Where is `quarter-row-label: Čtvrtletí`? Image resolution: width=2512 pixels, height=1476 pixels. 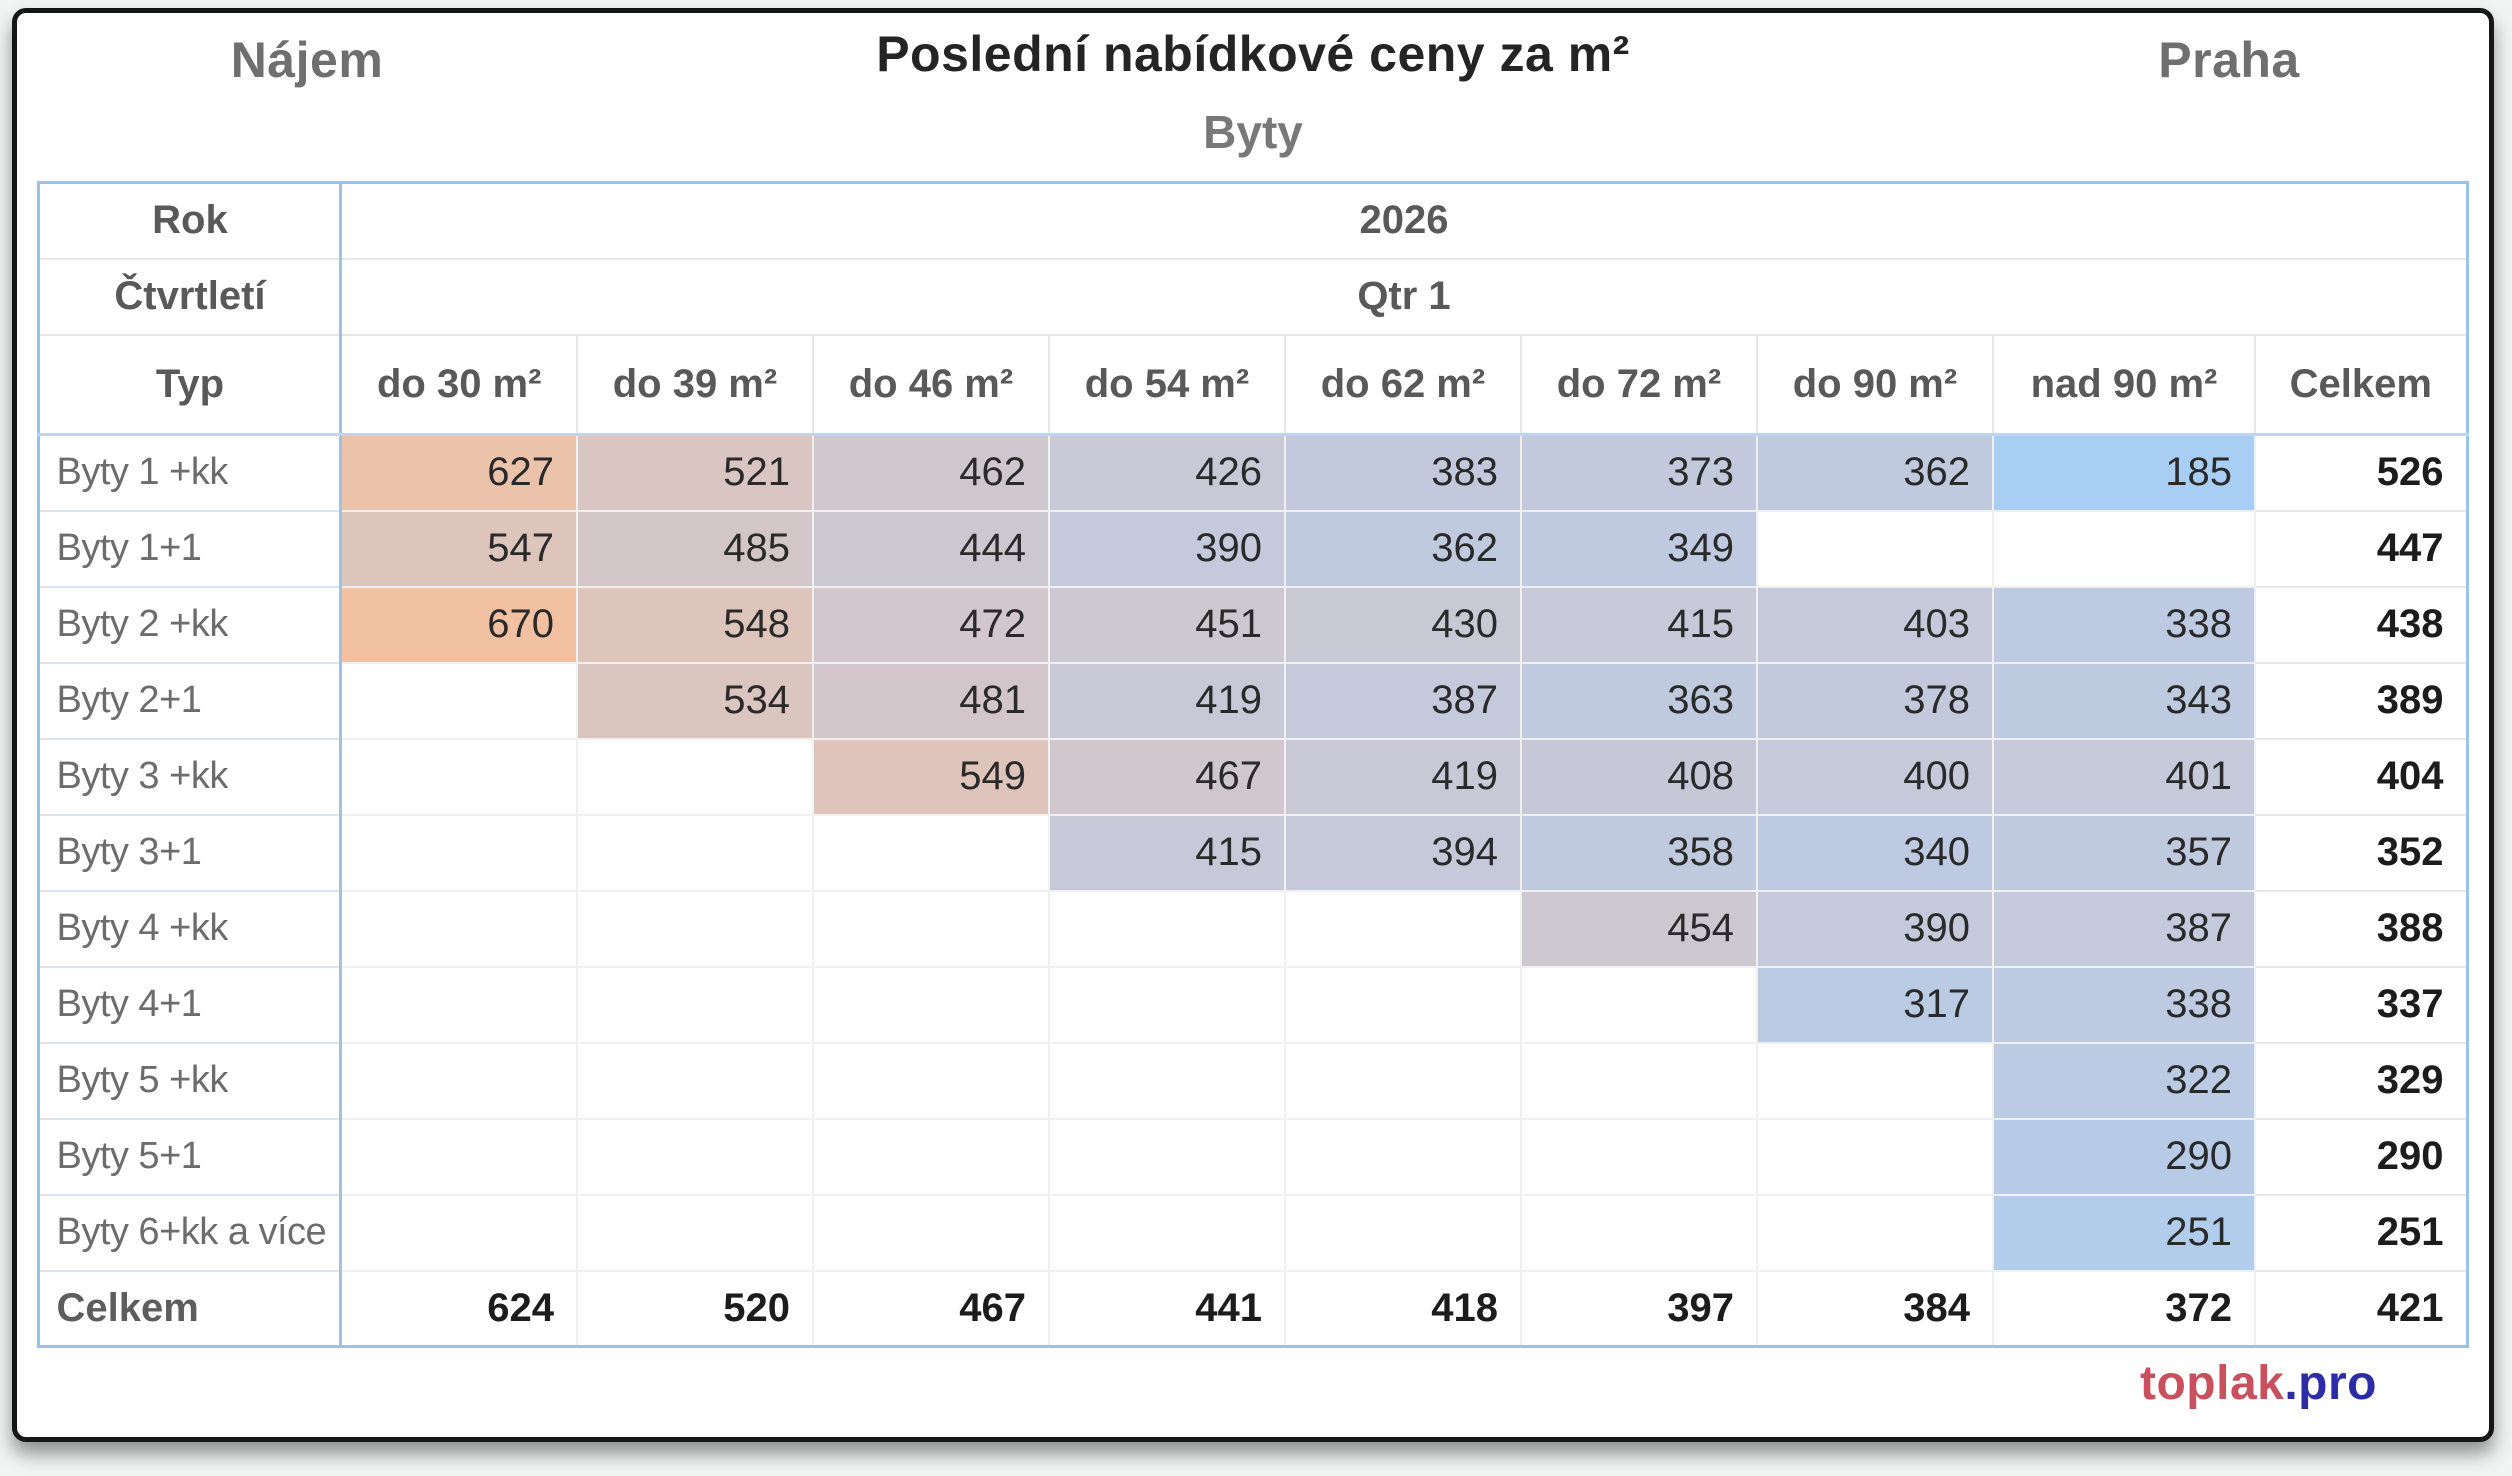 quarter-row-label: Čtvrtletí is located at coordinates (190, 296).